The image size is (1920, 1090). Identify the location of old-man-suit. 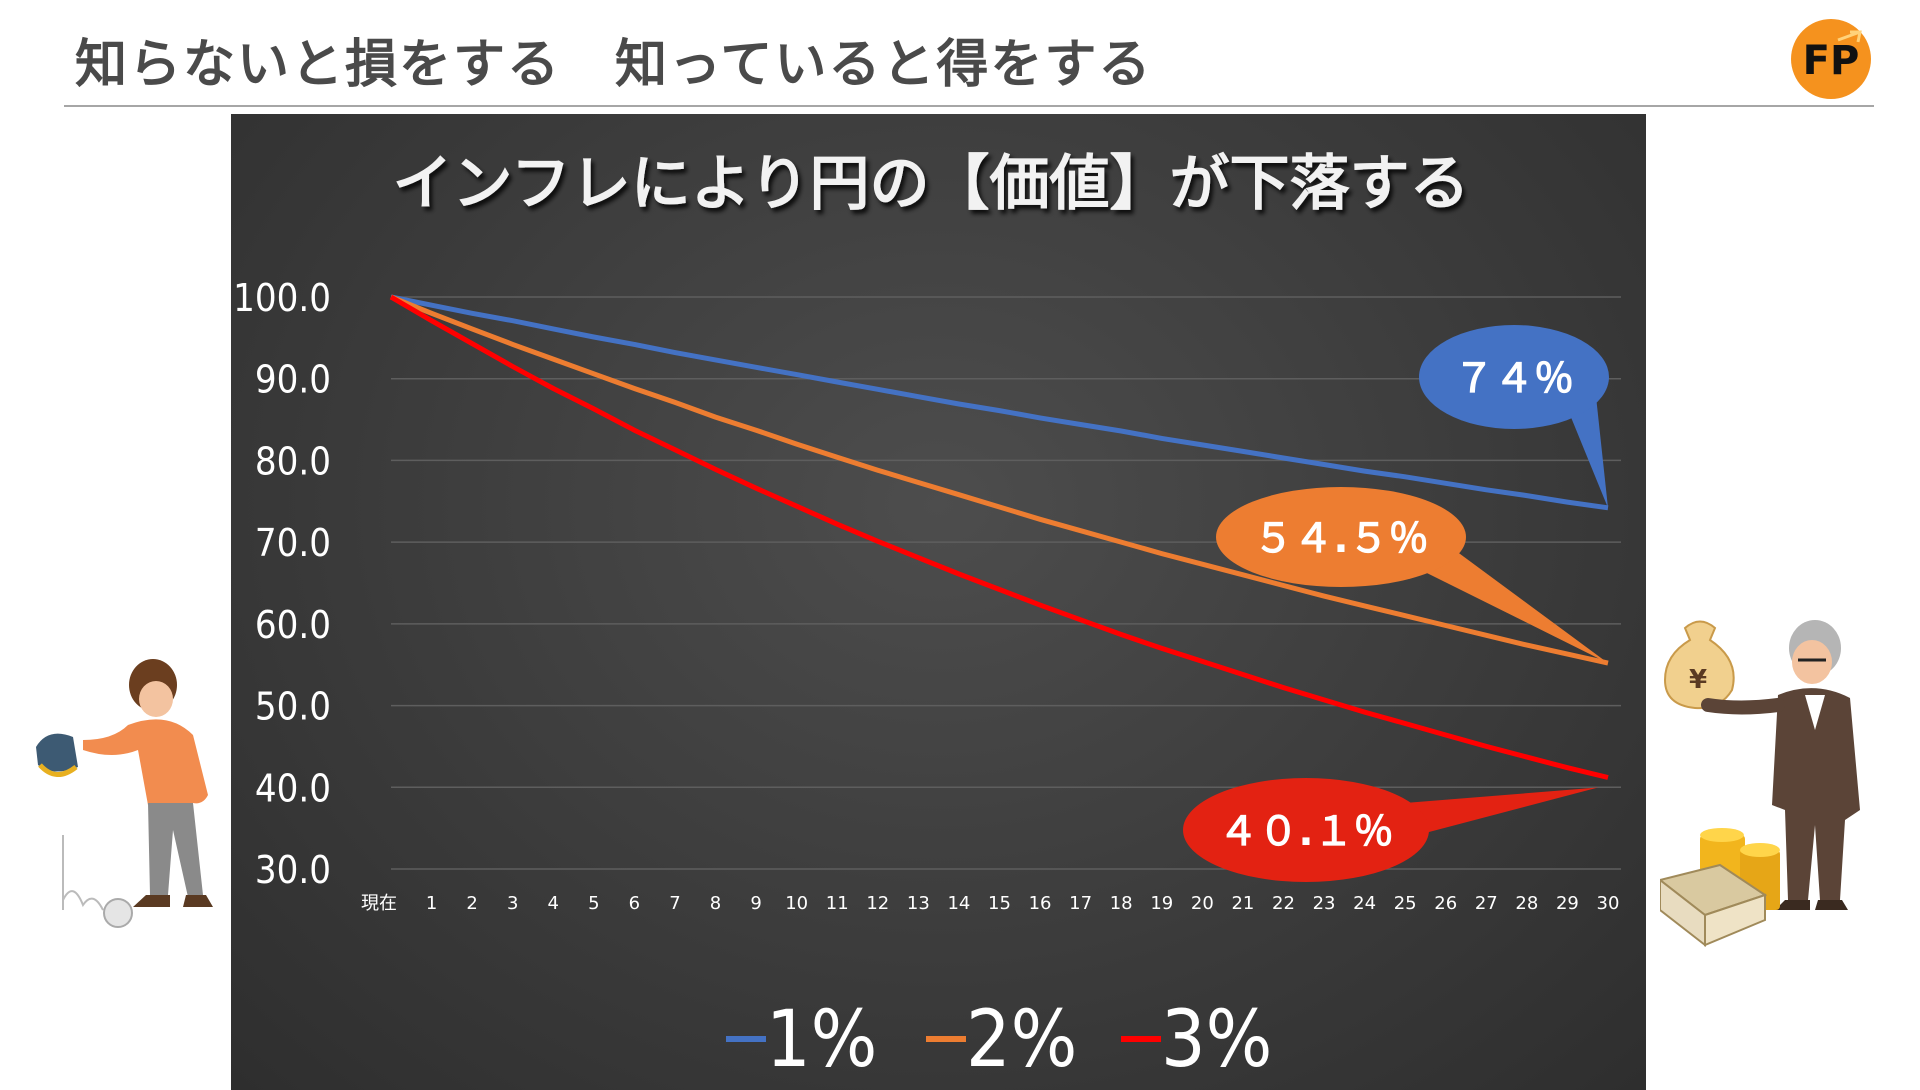
(1816, 794).